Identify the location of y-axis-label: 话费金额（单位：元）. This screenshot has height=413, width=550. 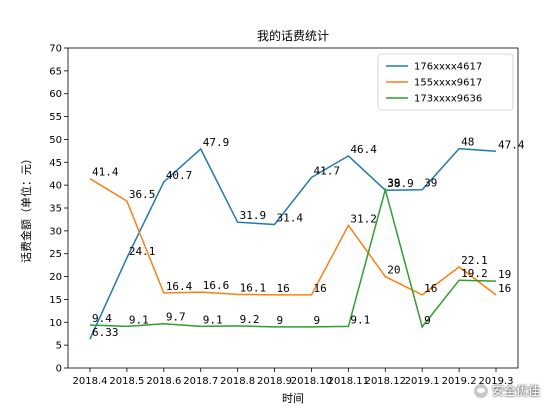
(26, 208).